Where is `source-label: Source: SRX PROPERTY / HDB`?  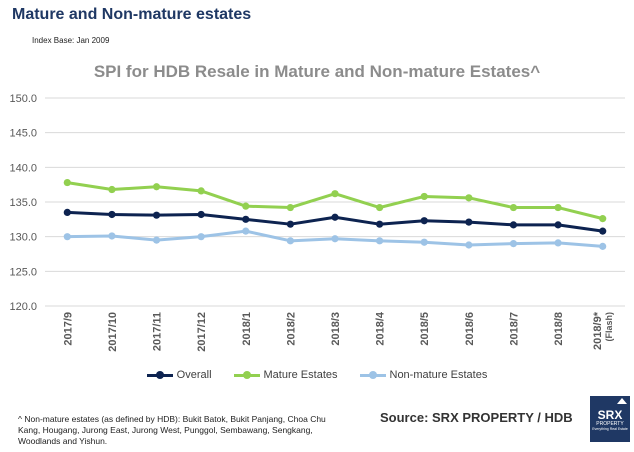
source-label: Source: SRX PROPERTY / HDB is located at coordinates (476, 417).